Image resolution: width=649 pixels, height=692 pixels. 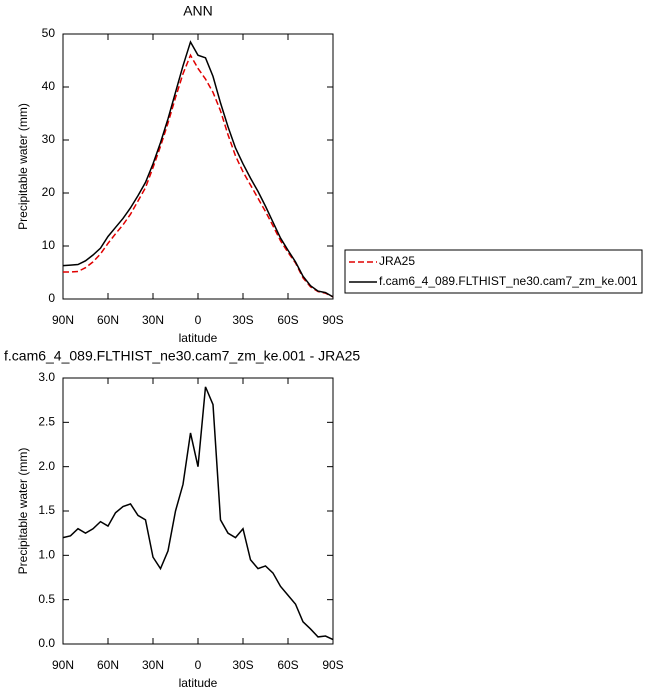 What do you see at coordinates (46, 466) in the screenshot?
I see `y-tick-label: 2.0` at bounding box center [46, 466].